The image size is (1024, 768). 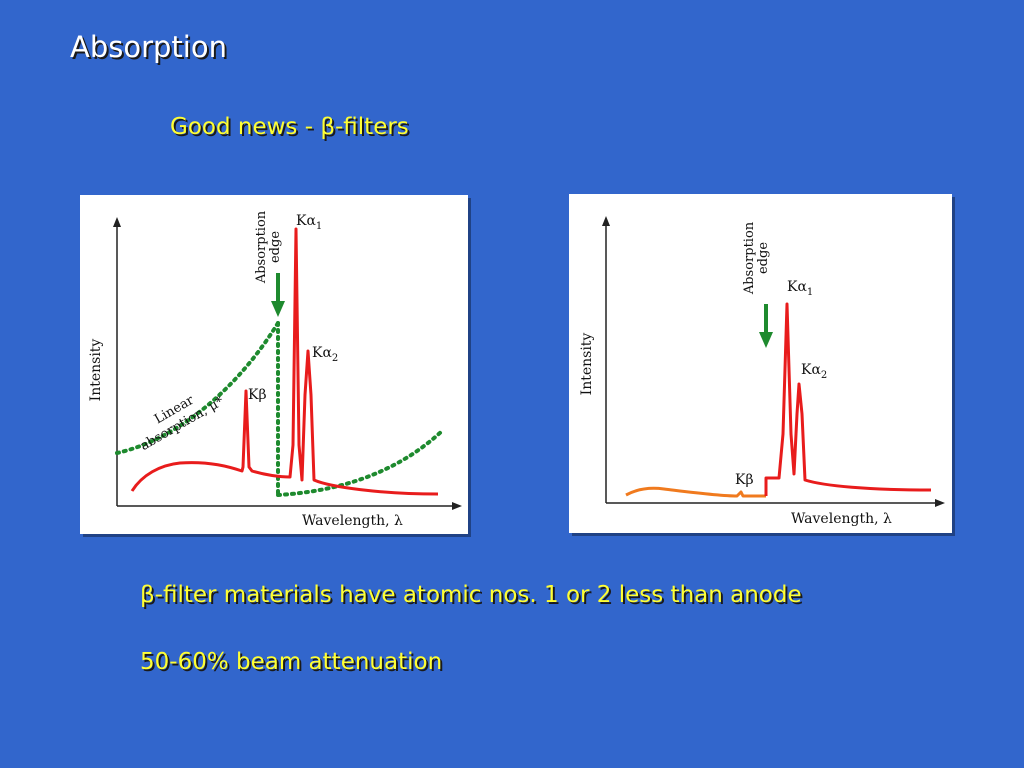 I want to click on bullet-beam-attenuation: 50-60% beam attenuation, so click(x=291, y=662).